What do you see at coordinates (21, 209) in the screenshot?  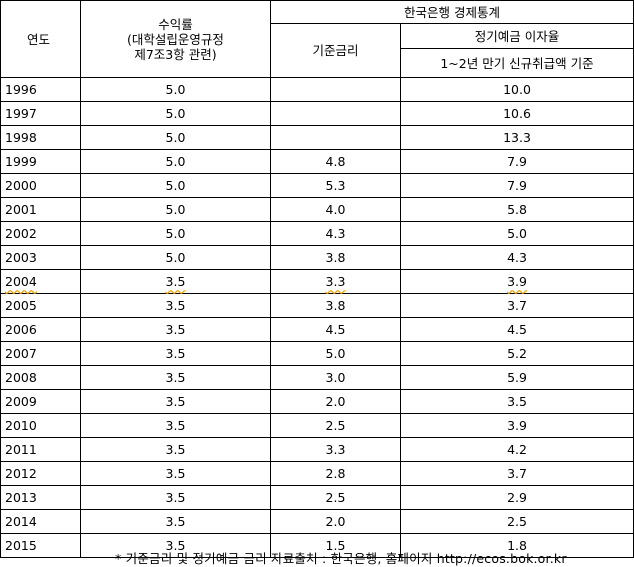 I see `cell-year-value: 2001` at bounding box center [21, 209].